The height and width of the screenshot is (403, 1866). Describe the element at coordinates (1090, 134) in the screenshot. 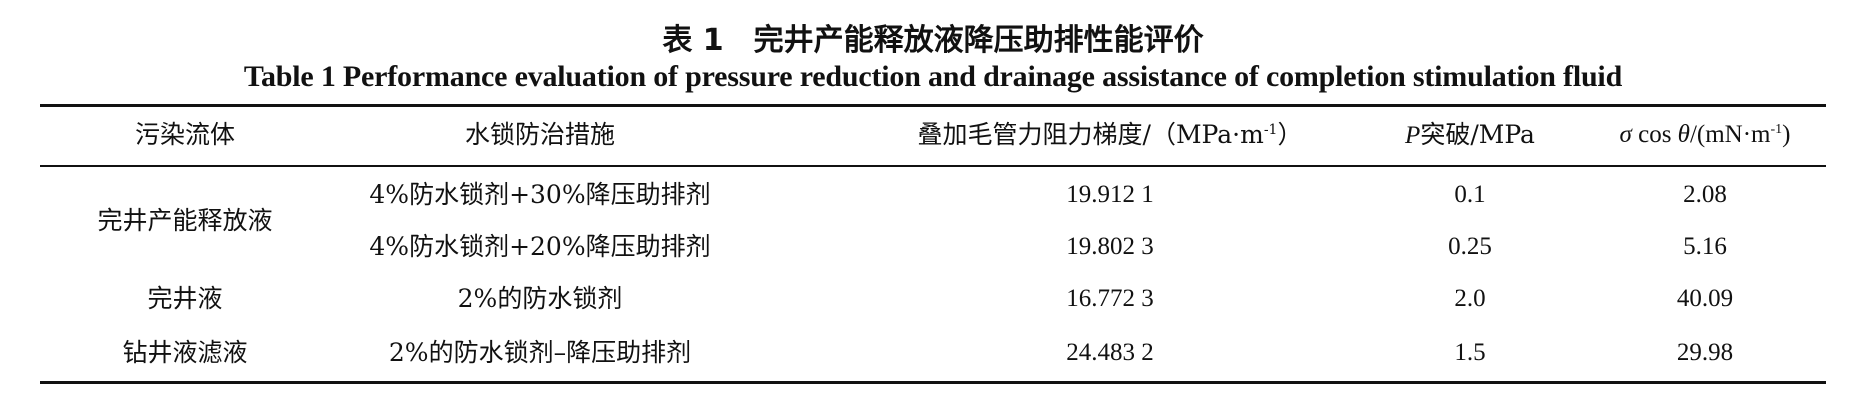

I see `header-gradient-prefix: 叠加毛管力阻力梯度/（MPa·m` at that location.